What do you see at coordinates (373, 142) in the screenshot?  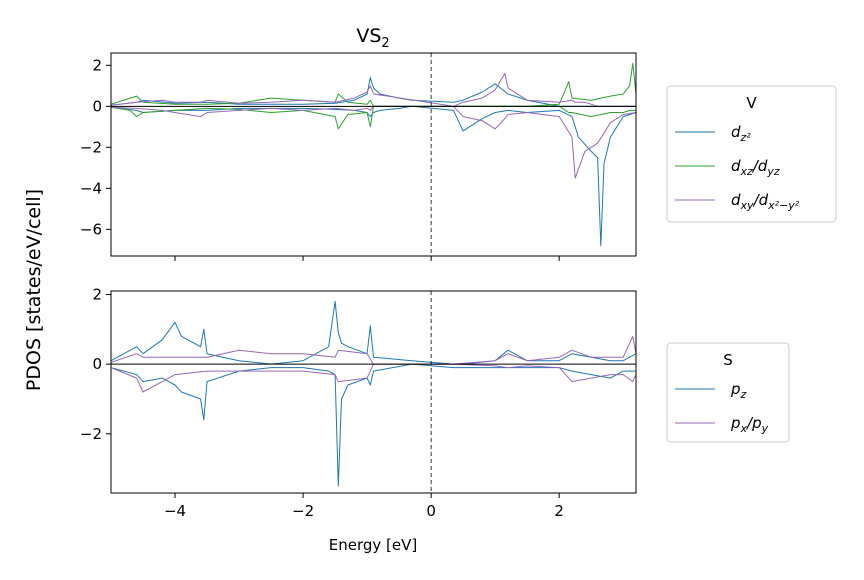 I see `series-d_xy/d_x2-y2-down` at bounding box center [373, 142].